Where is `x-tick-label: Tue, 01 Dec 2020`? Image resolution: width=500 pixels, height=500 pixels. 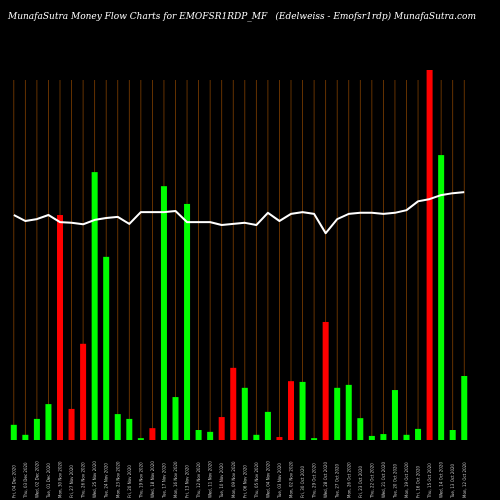
x-tick-label: Tue, 01 Dec 2020 is located at coordinates (48, 481).